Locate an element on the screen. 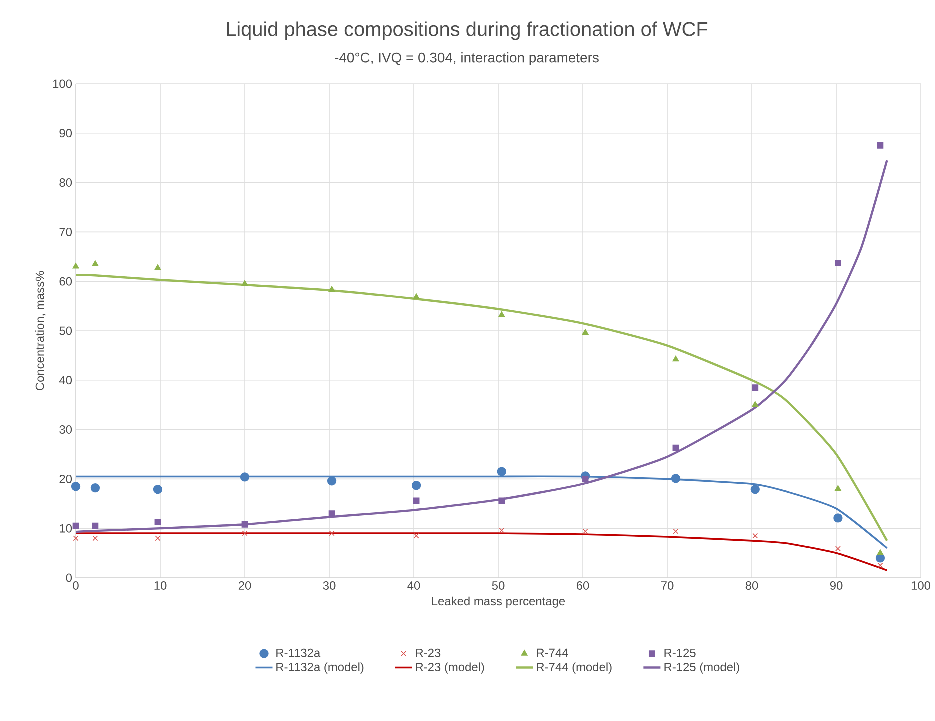 This screenshot has height=721, width=935. legend-label: R-1132a is located at coordinates (298, 653).